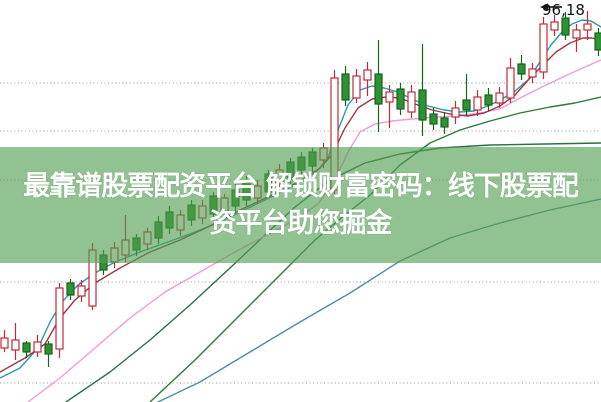  I want to click on price-label: 96,18, so click(562, 10).